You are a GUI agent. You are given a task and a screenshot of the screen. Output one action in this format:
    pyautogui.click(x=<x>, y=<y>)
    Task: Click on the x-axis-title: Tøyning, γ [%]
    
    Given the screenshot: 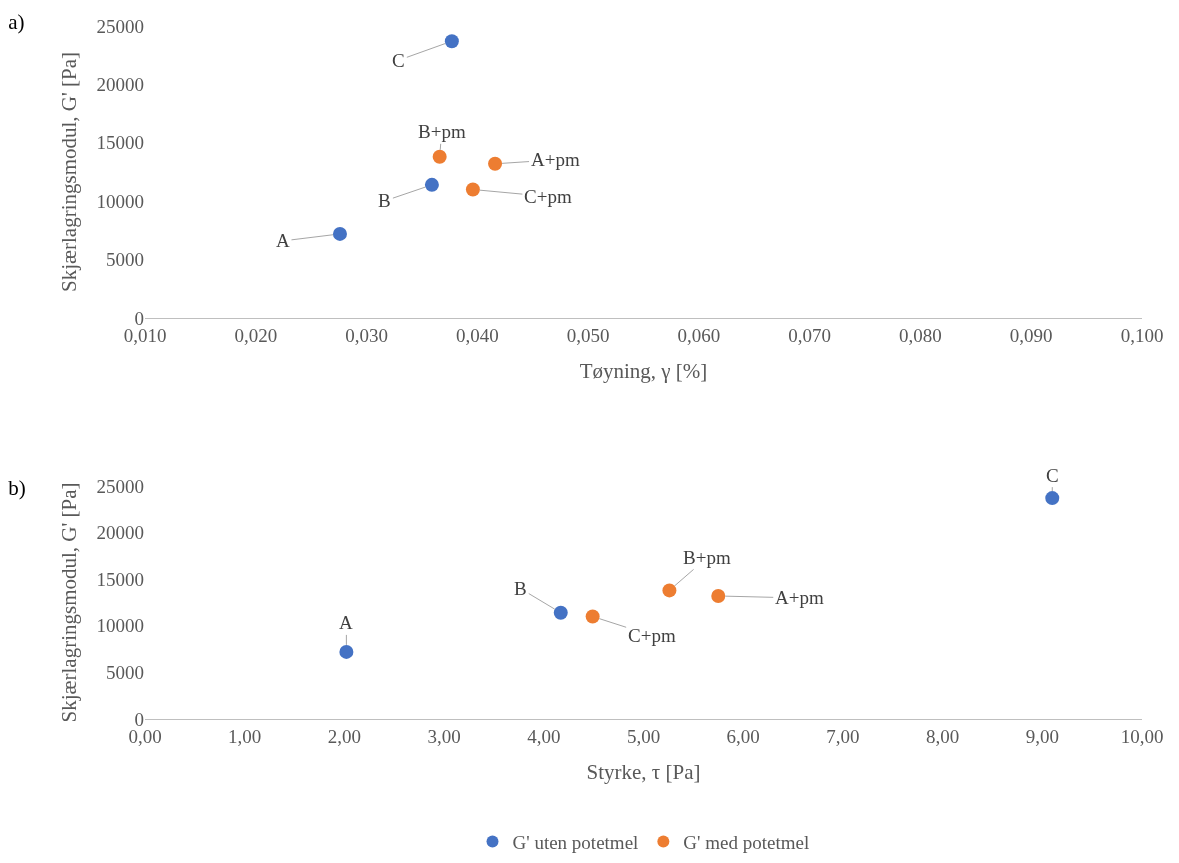 What is the action you would take?
    pyautogui.click(x=643, y=371)
    